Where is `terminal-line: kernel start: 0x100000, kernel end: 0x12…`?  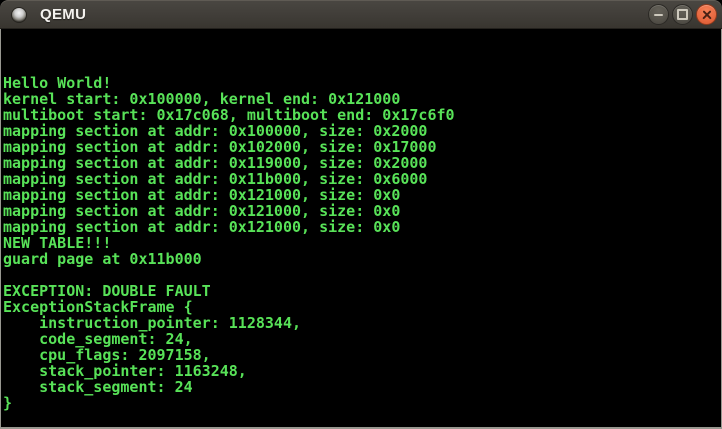
terminal-line: kernel start: 0x100000, kernel end: 0x12… is located at coordinates (202, 99).